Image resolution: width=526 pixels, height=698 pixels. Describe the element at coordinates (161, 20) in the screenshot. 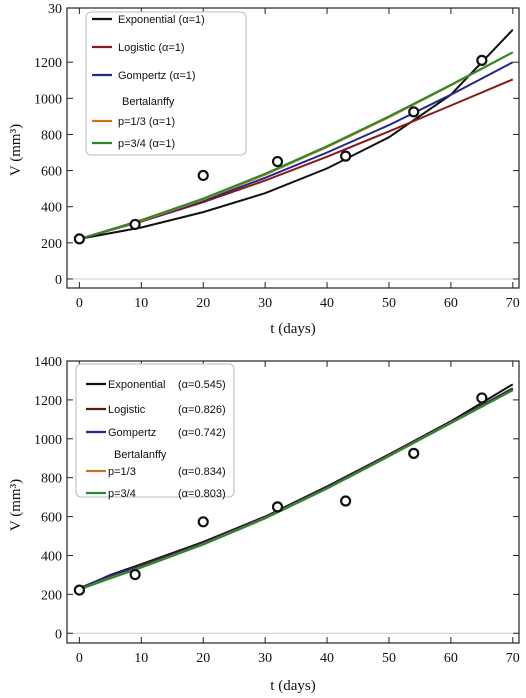

I see `legend-label: Exponential (α=1)` at that location.